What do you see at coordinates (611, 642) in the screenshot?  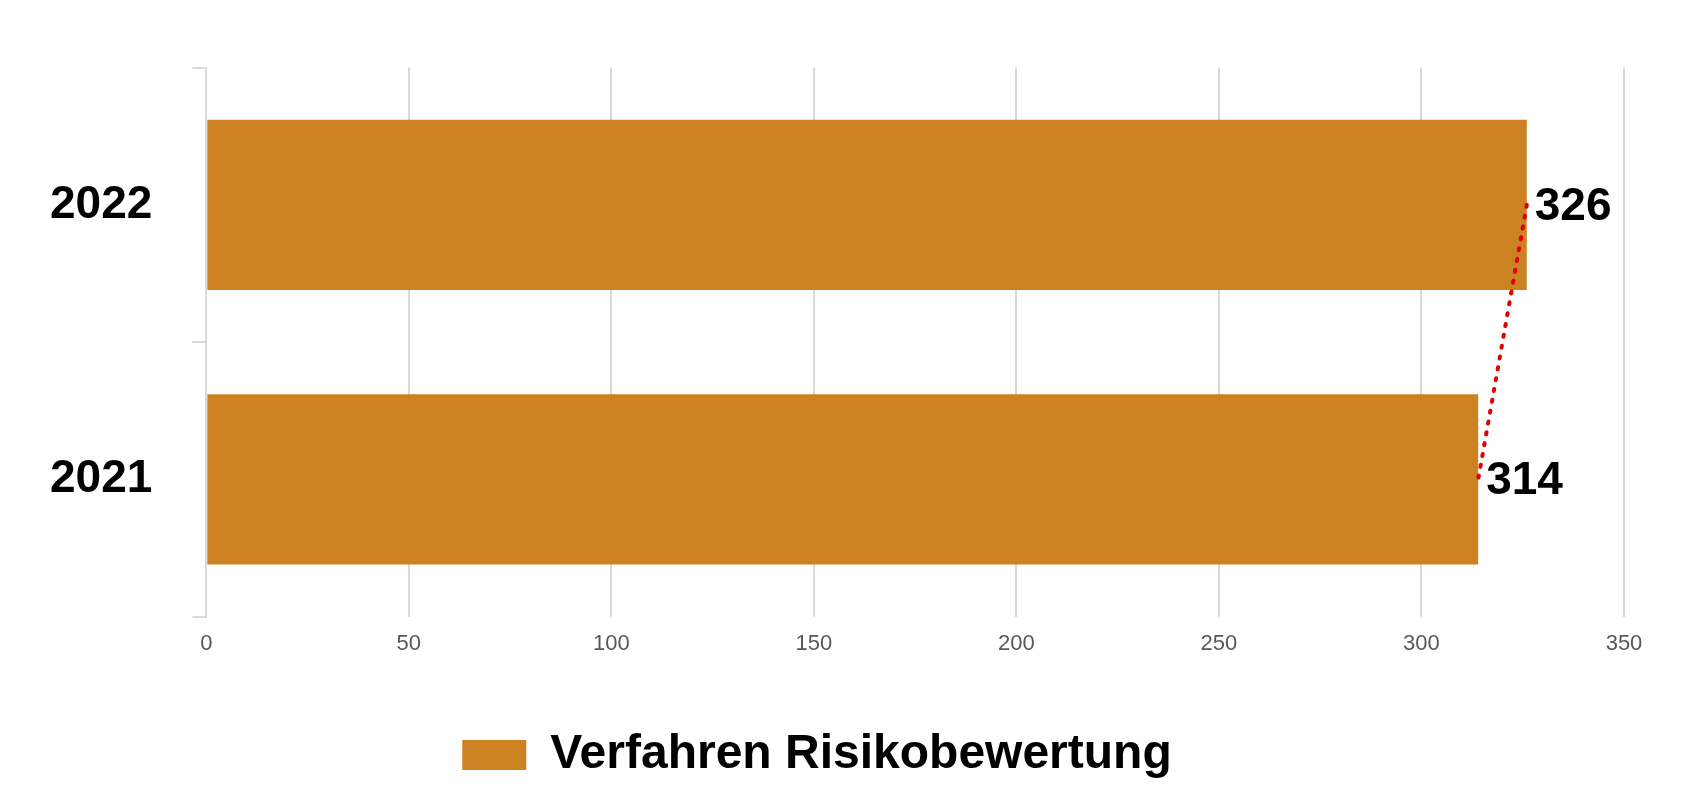 I see `x-tick-label: 100` at bounding box center [611, 642].